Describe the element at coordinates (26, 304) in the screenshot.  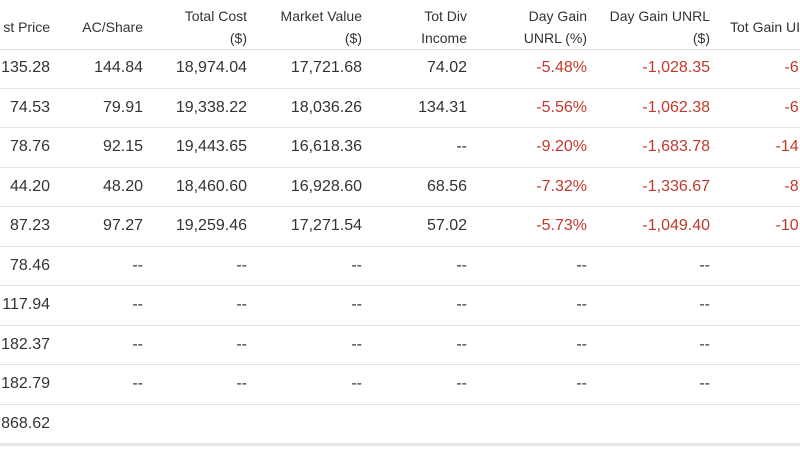
I see `cell-last-price: 117.94` at that location.